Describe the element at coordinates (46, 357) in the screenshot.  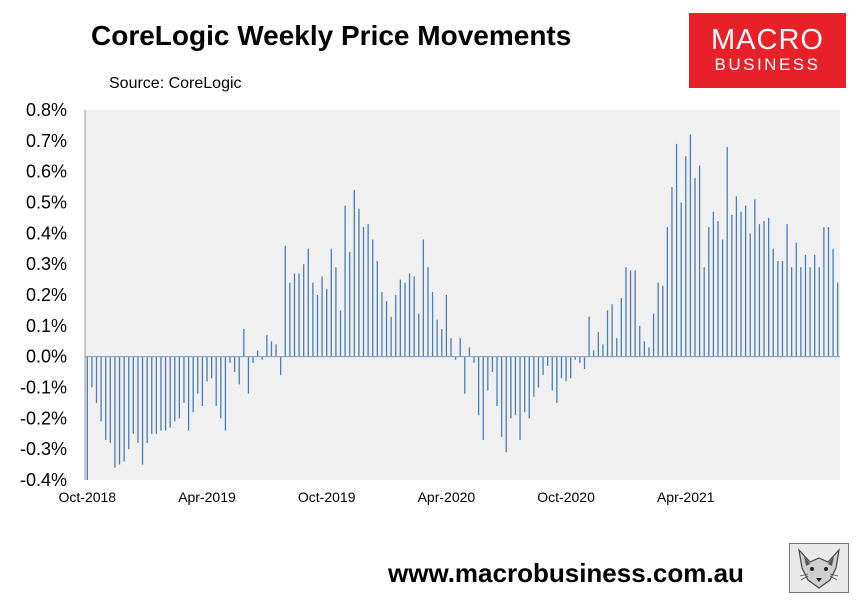
I see `y-tick-label: 0.0%` at that location.